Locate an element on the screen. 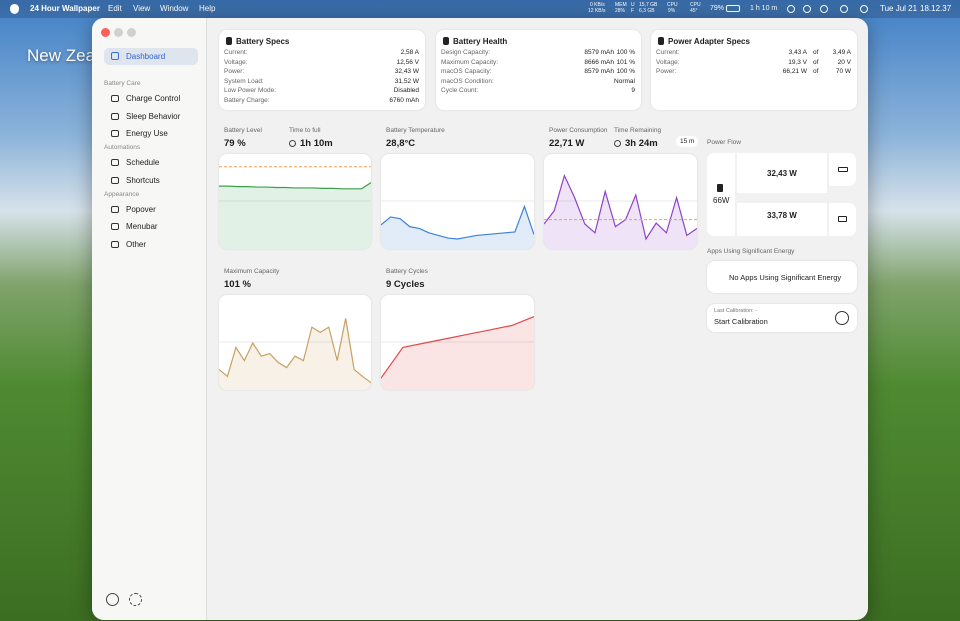  temp-label: CPU is located at coordinates (695, 5).